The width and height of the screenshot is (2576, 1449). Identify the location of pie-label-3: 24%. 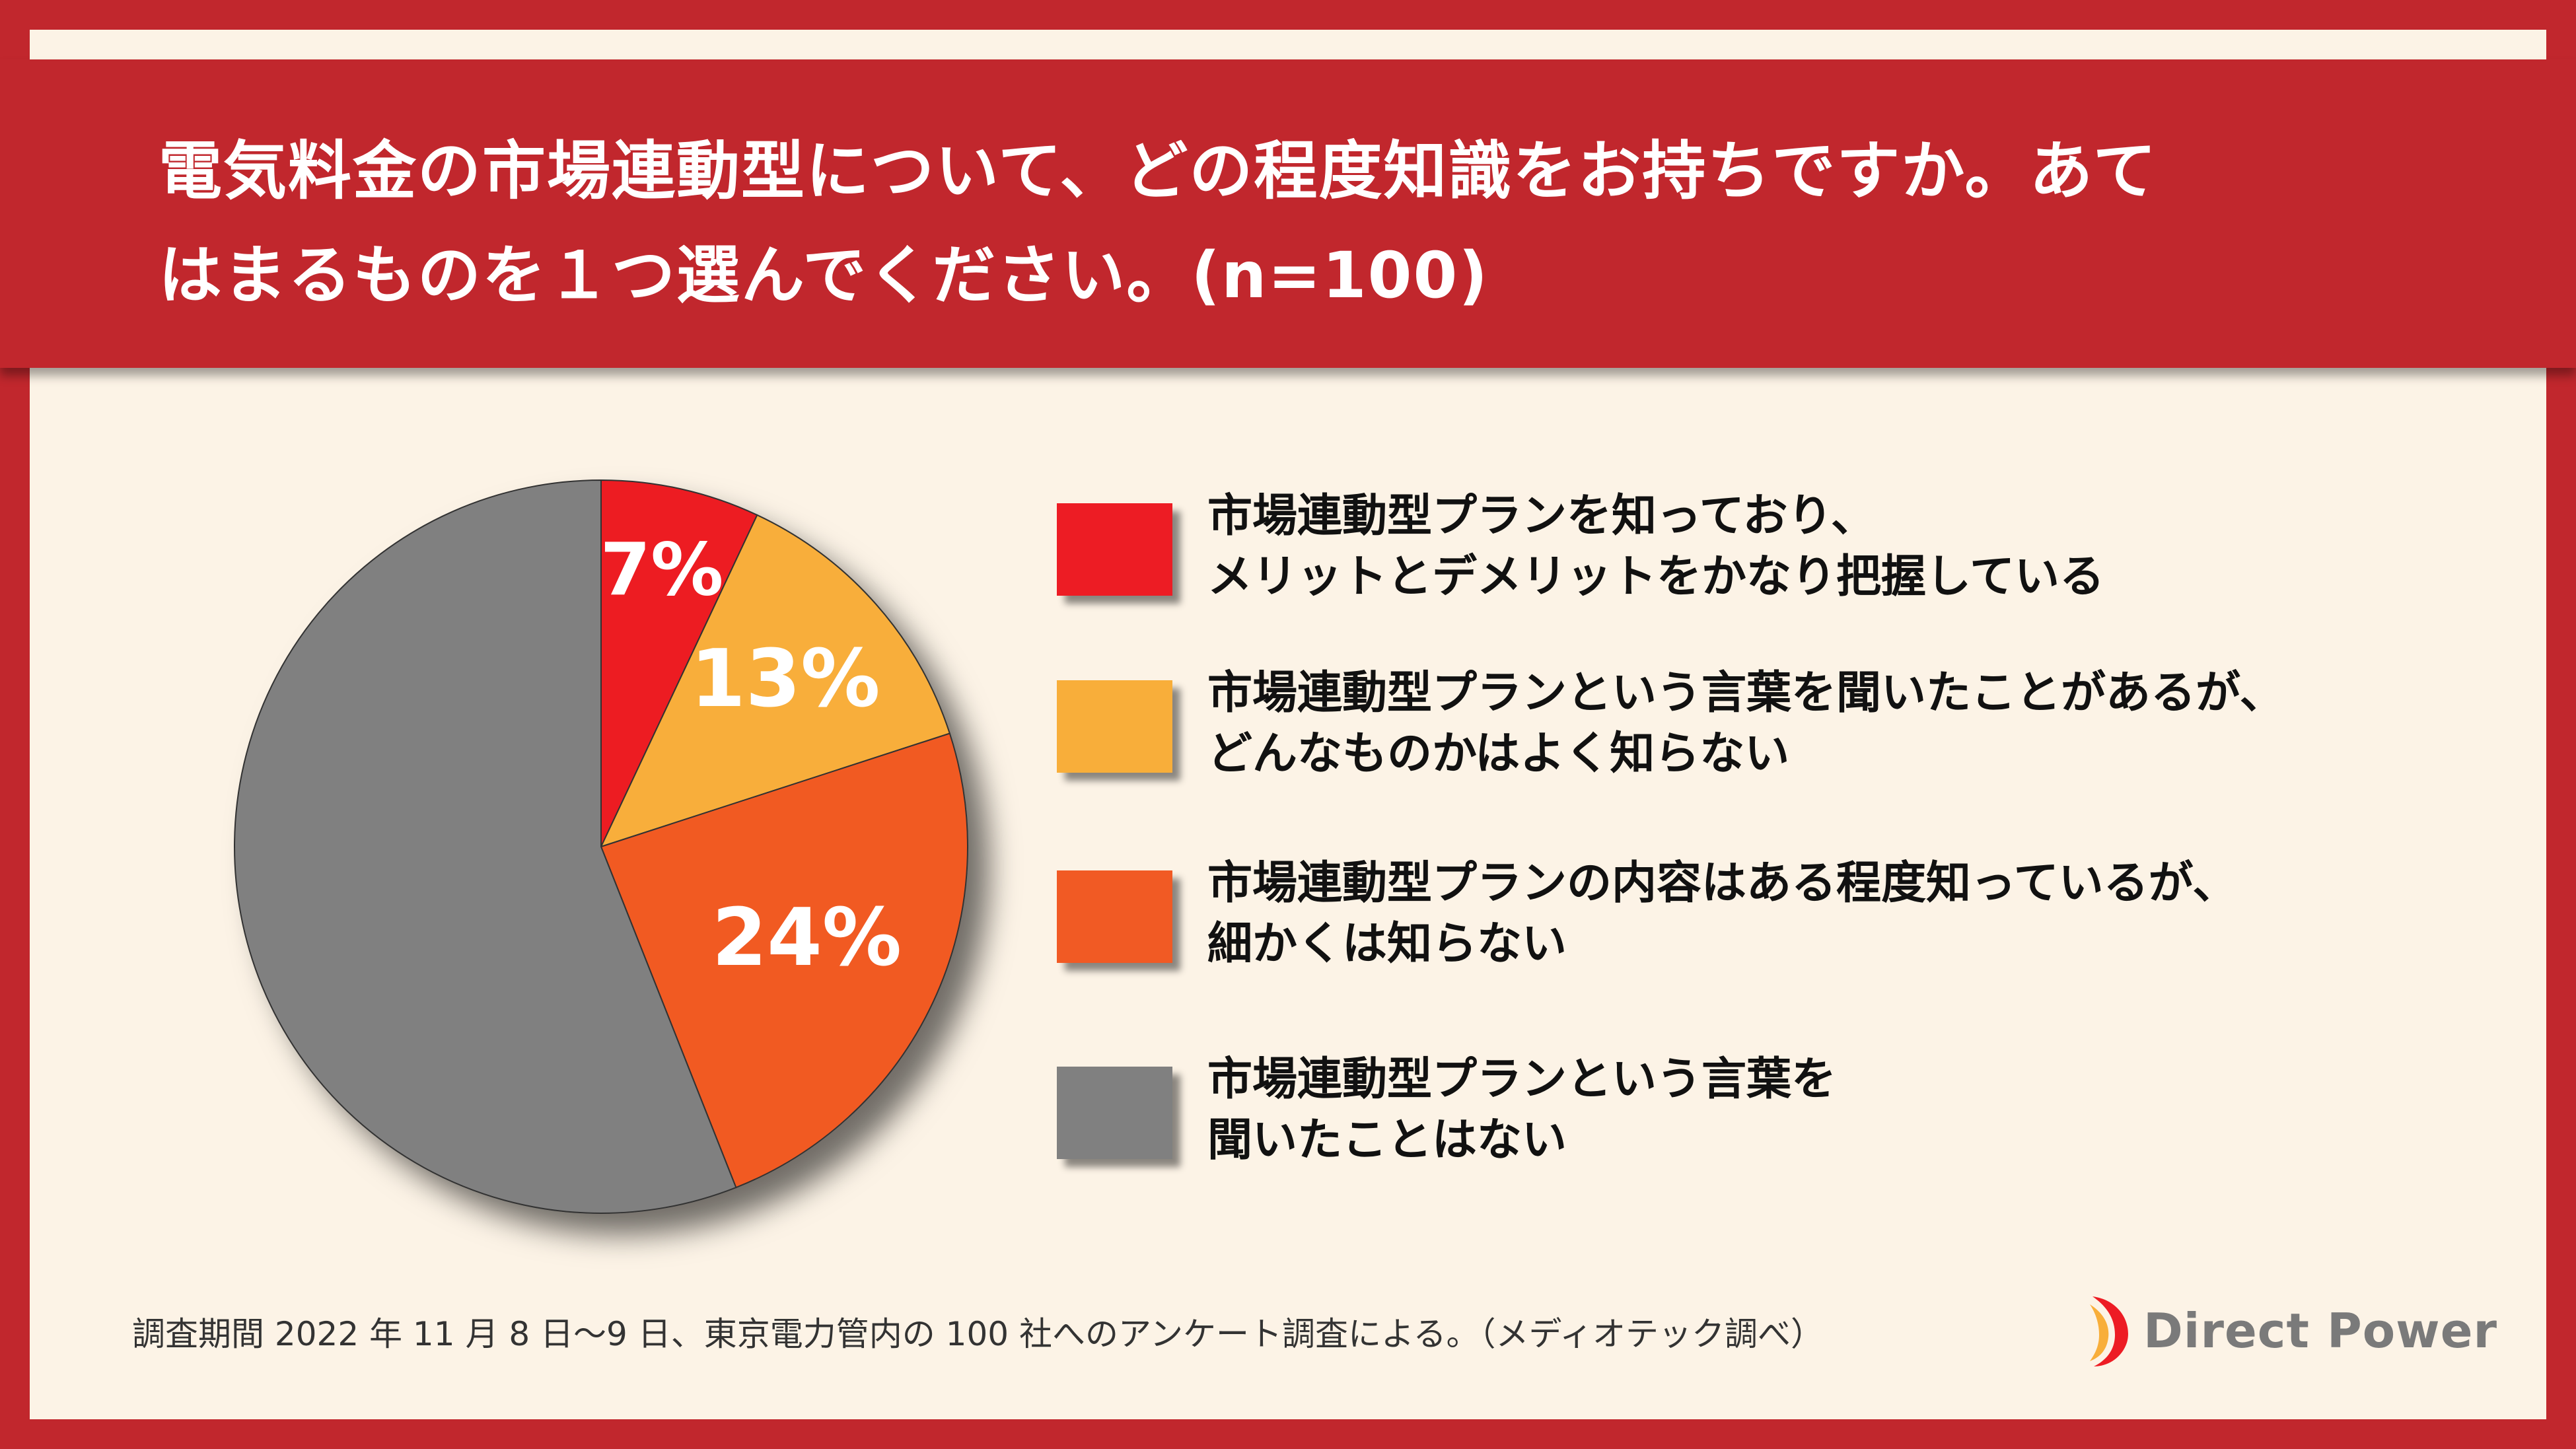
(807, 938).